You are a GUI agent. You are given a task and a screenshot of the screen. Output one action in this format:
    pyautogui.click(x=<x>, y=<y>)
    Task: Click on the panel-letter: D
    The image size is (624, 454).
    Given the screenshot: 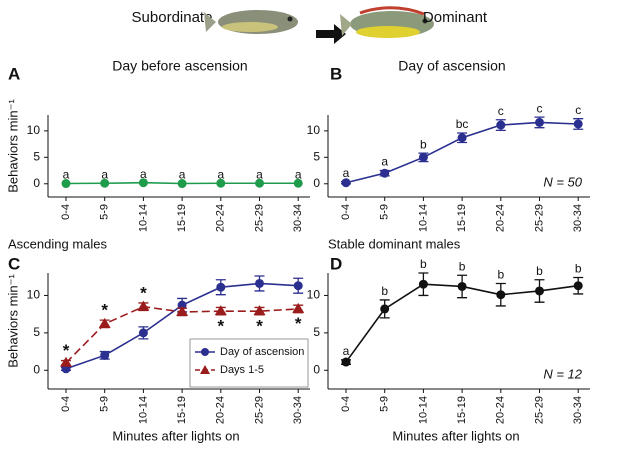 What is the action you would take?
    pyautogui.click(x=336, y=263)
    